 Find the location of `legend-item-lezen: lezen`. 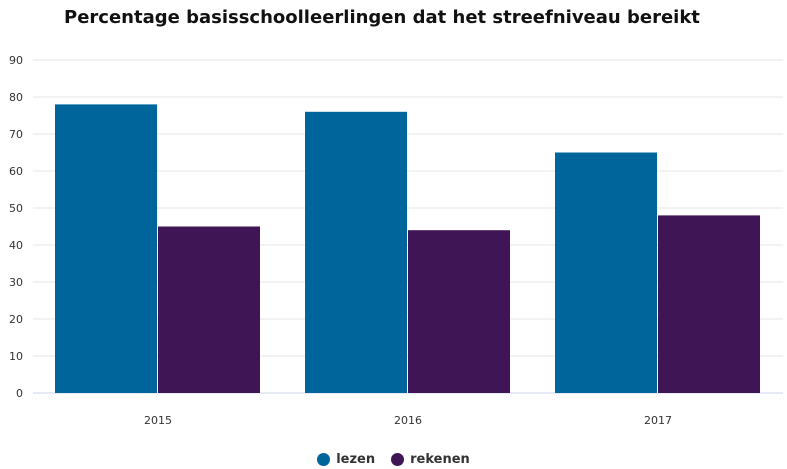

legend-item-lezen: lezen is located at coordinates (346, 459).